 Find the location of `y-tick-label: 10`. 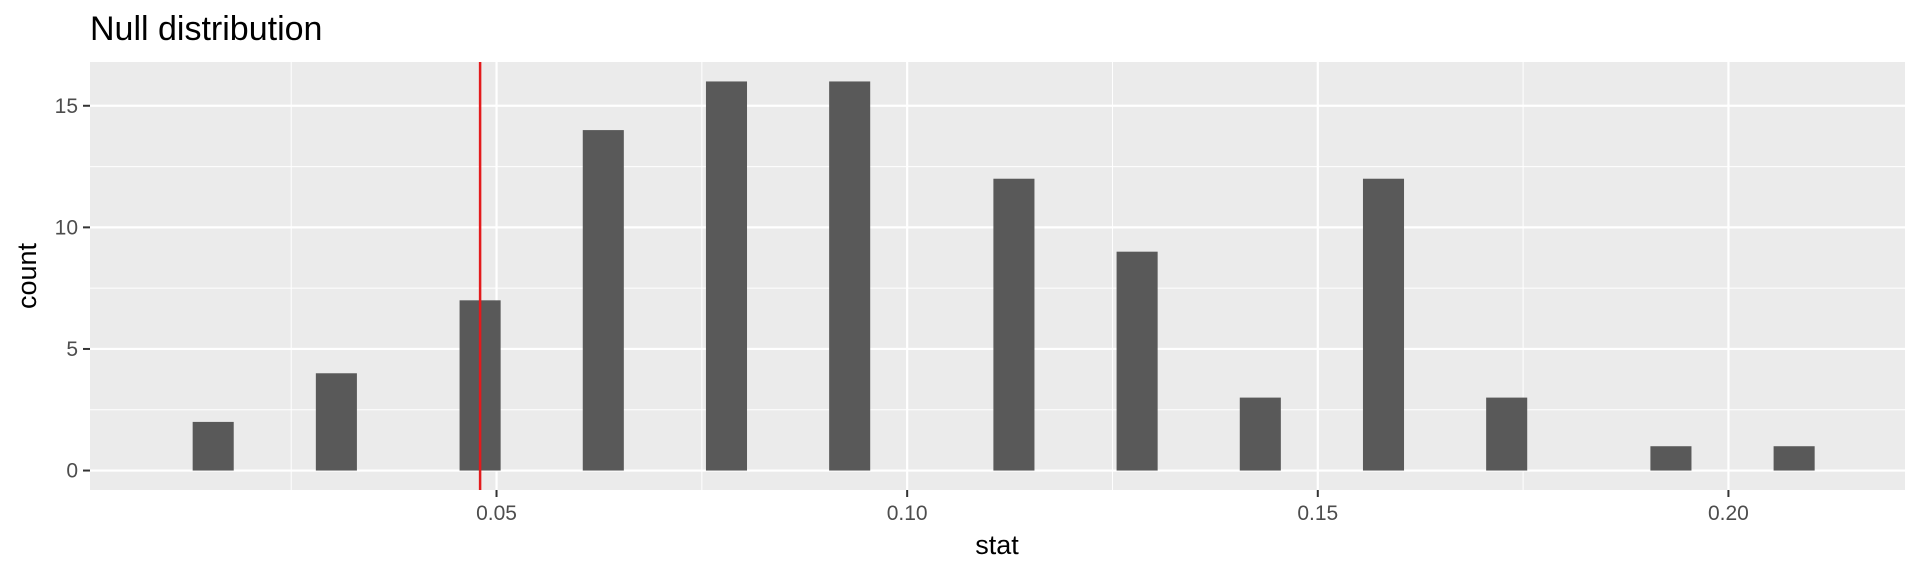

y-tick-label: 10 is located at coordinates (66, 227).